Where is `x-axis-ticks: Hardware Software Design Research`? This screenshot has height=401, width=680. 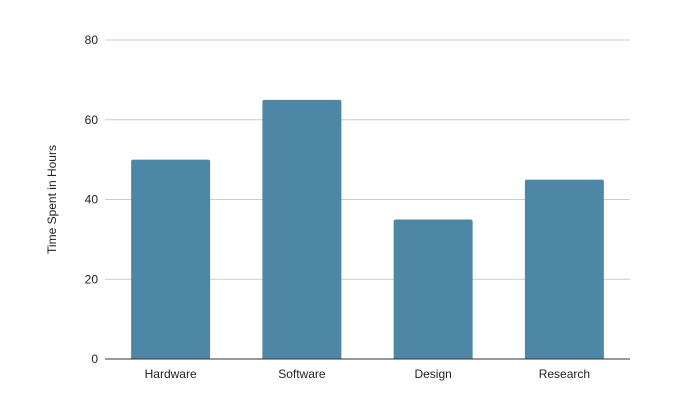 x-axis-ticks: Hardware Software Design Research is located at coordinates (367, 374).